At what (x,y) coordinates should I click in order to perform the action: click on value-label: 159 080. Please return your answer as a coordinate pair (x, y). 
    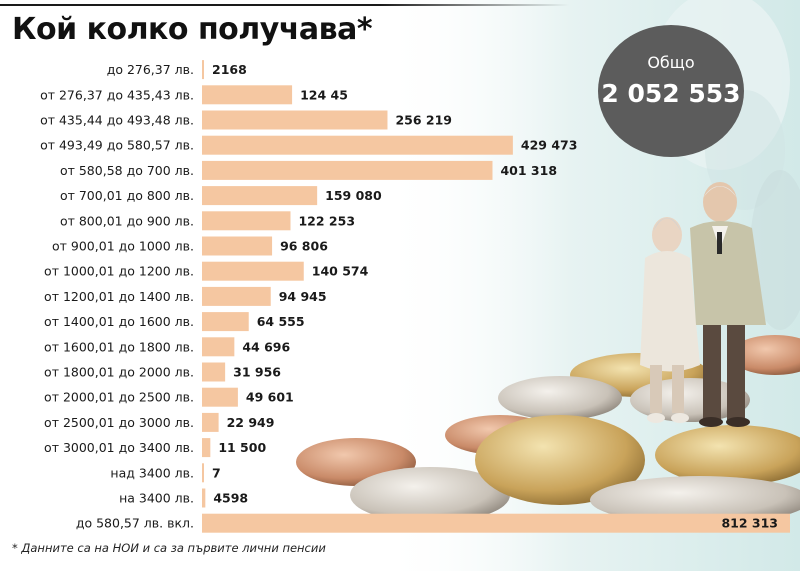
    Looking at the image, I should click on (353, 195).